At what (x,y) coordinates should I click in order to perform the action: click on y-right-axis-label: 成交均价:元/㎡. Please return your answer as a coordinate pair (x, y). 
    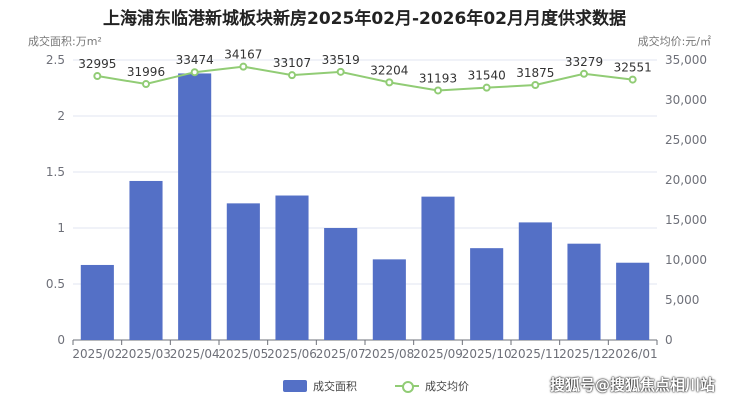
    Looking at the image, I should click on (674, 41).